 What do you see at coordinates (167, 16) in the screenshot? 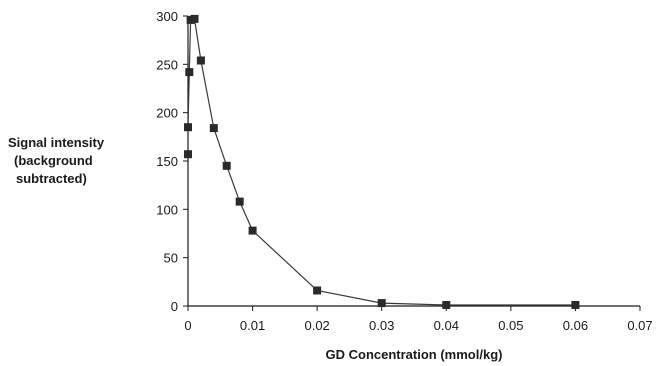
I see `y-tick-label: 300` at bounding box center [167, 16].